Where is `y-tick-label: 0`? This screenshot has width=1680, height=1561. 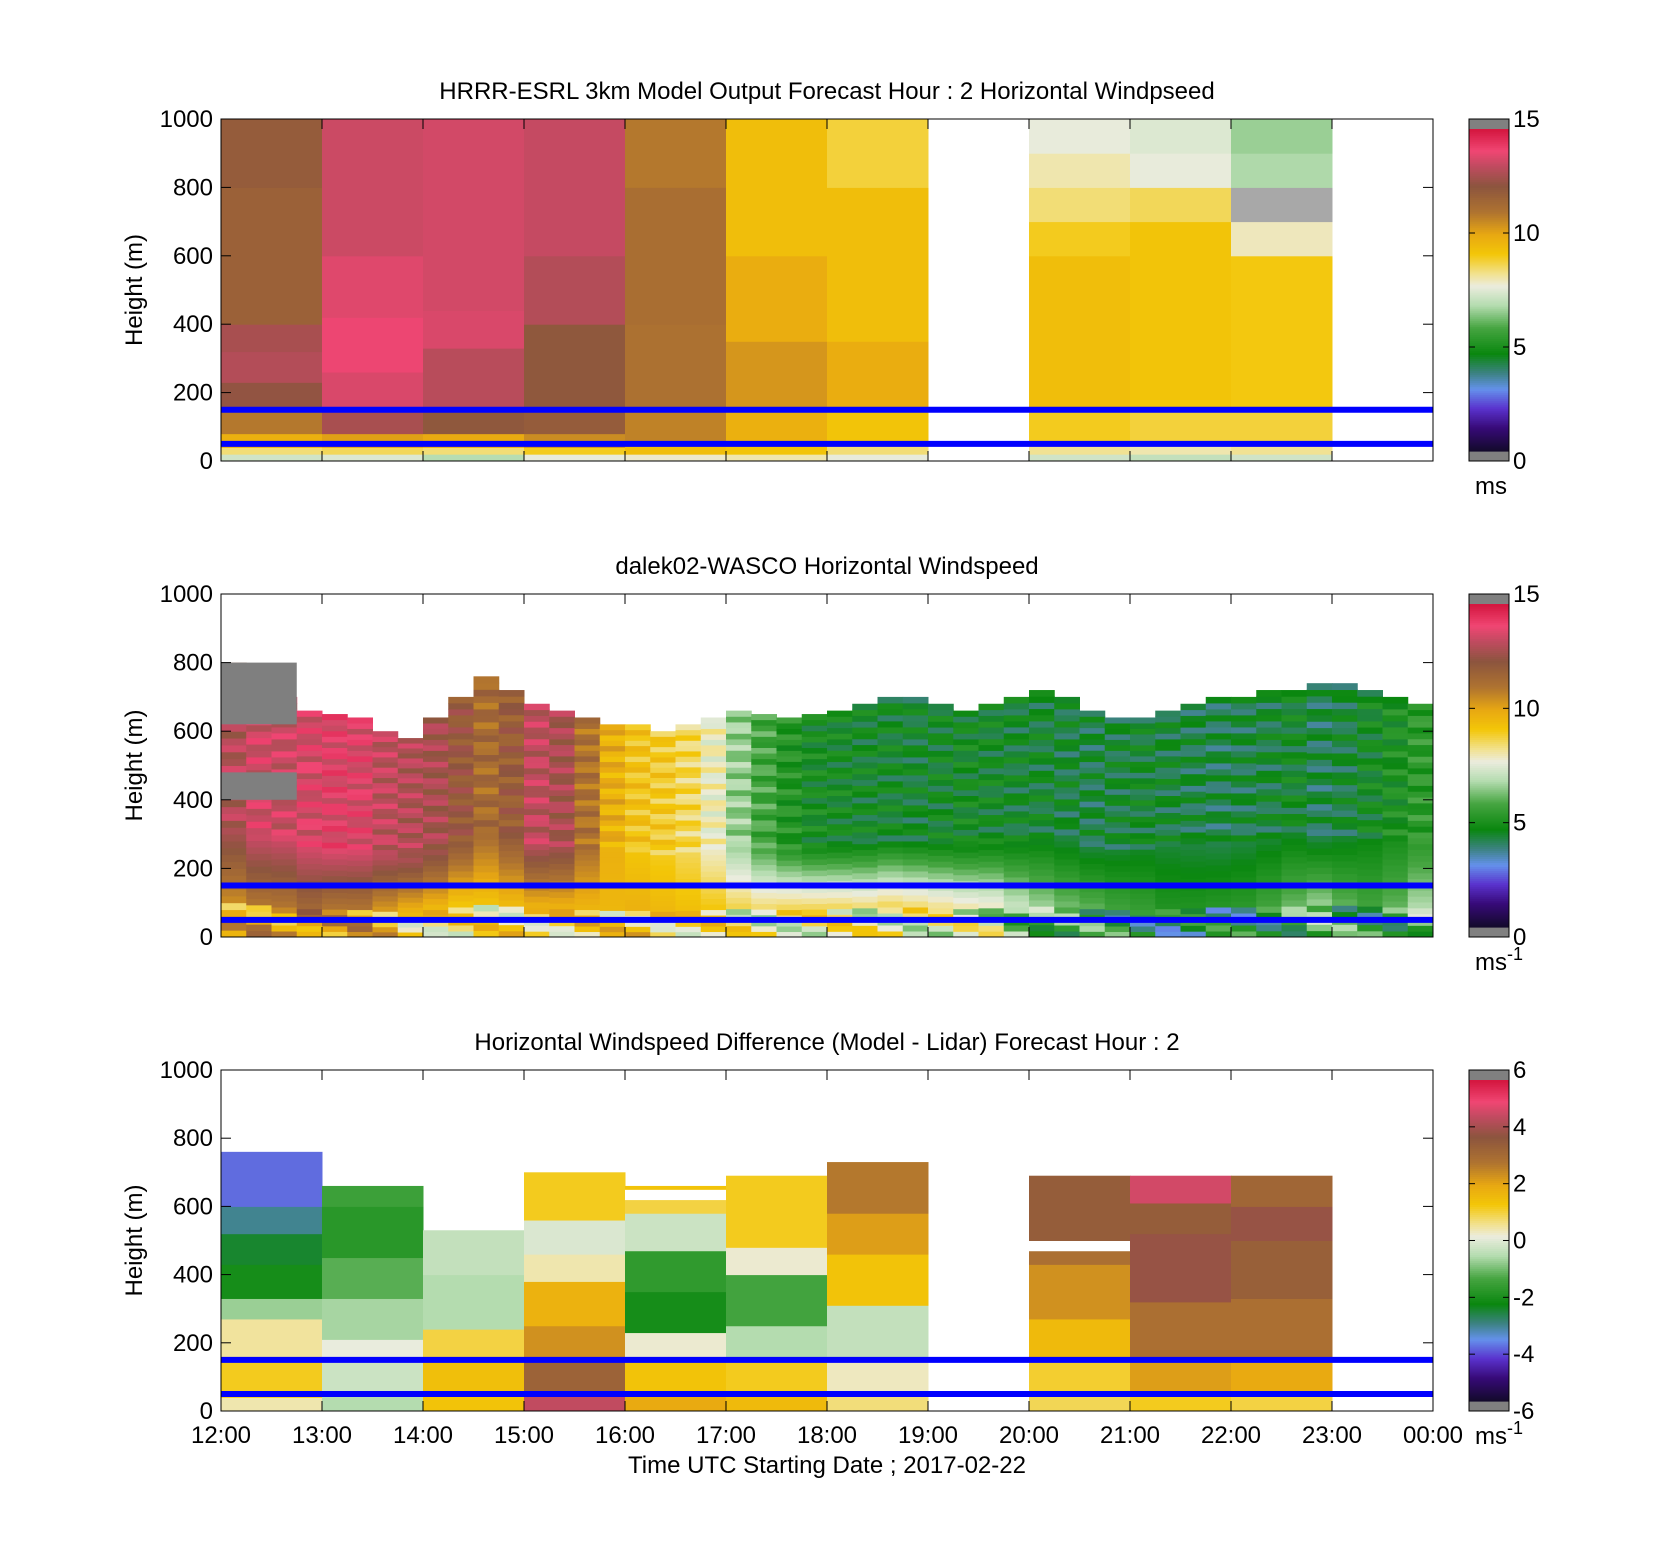
y-tick-label: 0 is located at coordinates (206, 461).